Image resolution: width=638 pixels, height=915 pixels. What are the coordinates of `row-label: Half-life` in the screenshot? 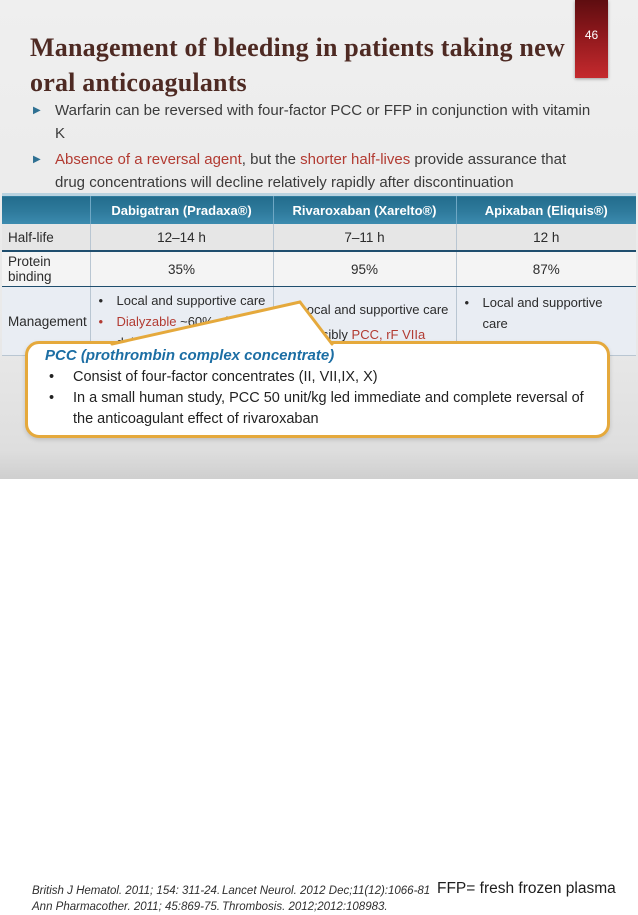 It's located at (46, 238).